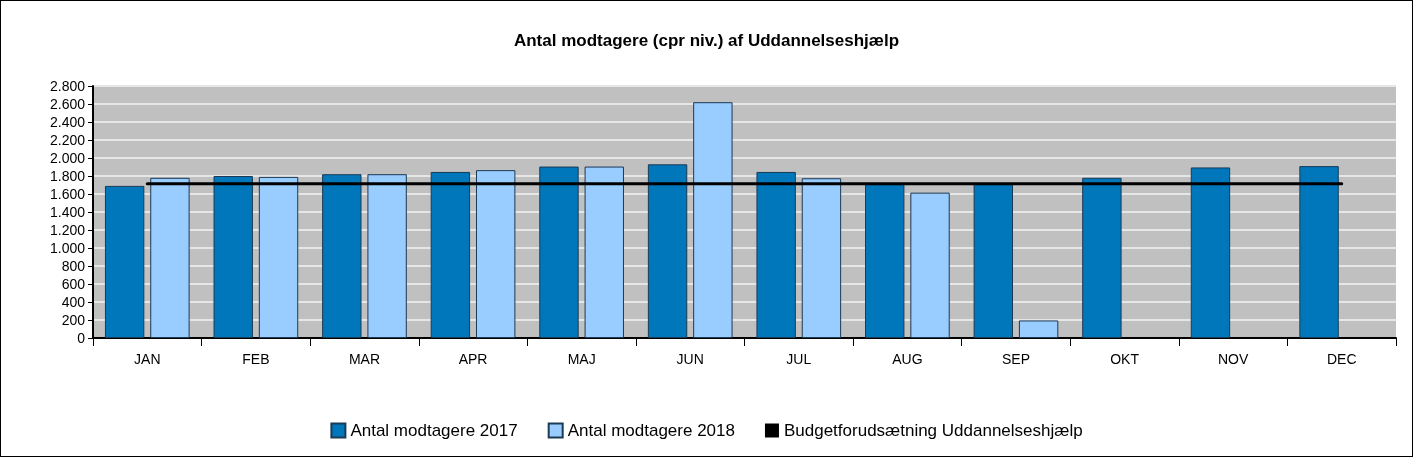 The width and height of the screenshot is (1413, 457). What do you see at coordinates (907, 359) in the screenshot?
I see `x-tick-label: AUG` at bounding box center [907, 359].